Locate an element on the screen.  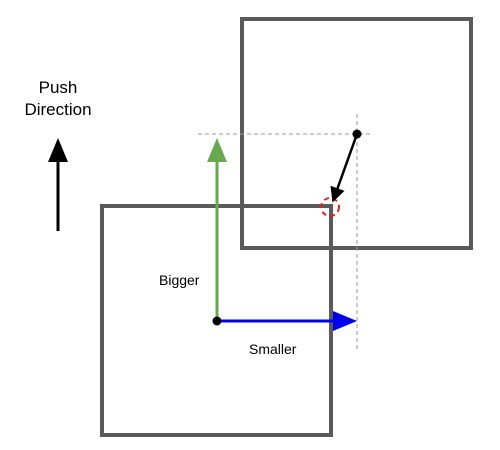
dashed-circle-icon is located at coordinates (330, 207).